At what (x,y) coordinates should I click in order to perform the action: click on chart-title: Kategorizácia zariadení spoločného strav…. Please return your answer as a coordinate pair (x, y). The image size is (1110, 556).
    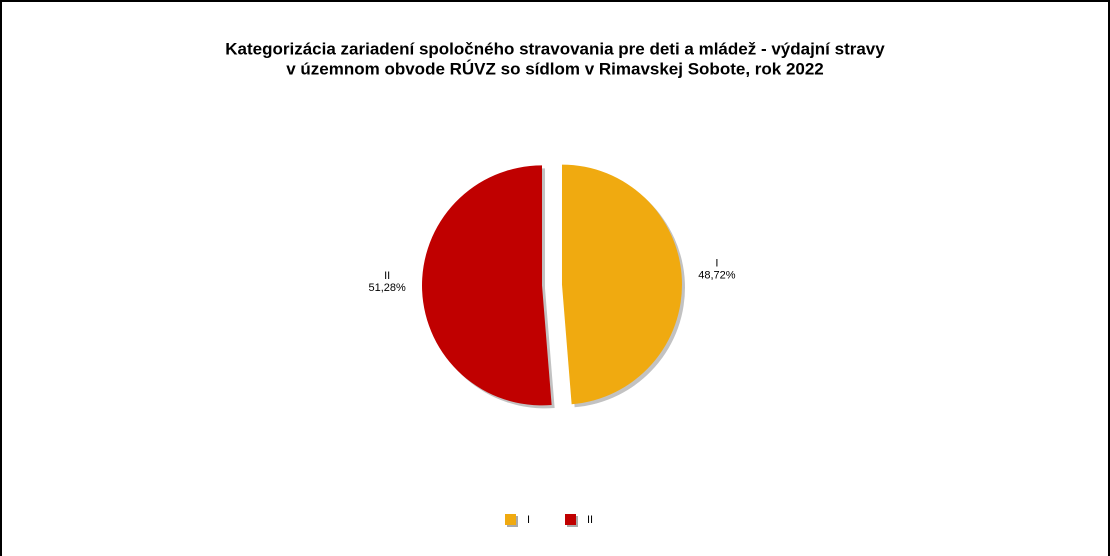
    Looking at the image, I should click on (555, 48).